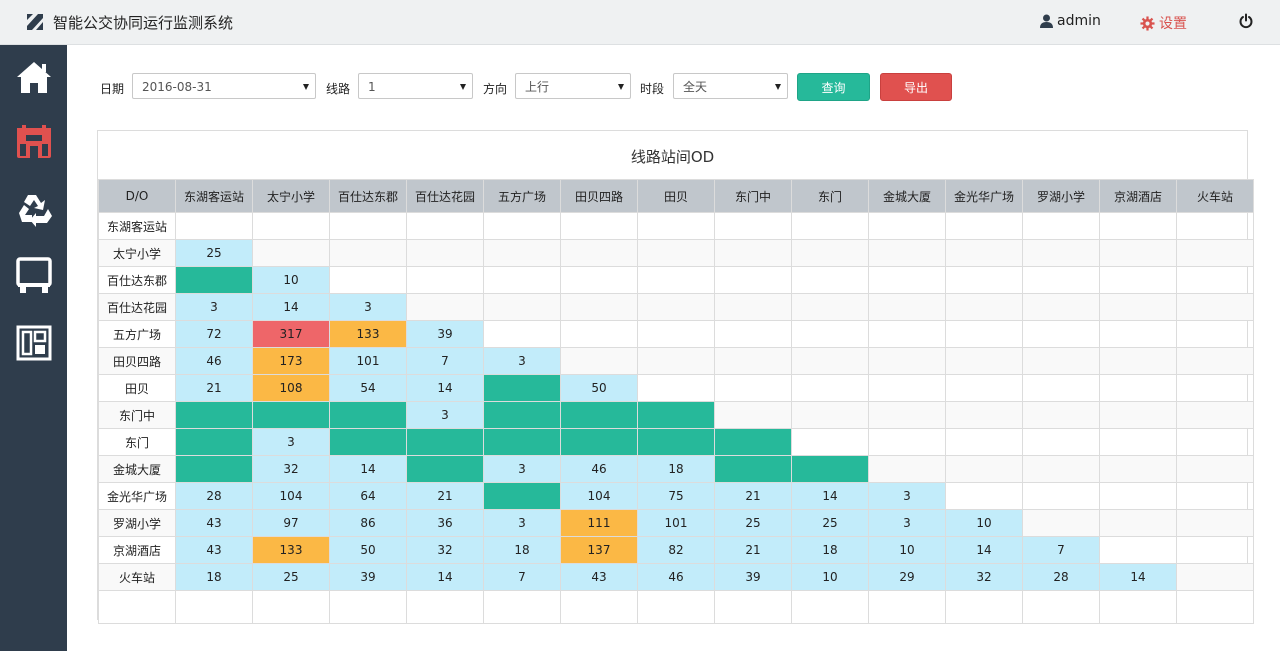 This screenshot has width=1280, height=651. What do you see at coordinates (34, 78) in the screenshot?
I see `home-icon` at bounding box center [34, 78].